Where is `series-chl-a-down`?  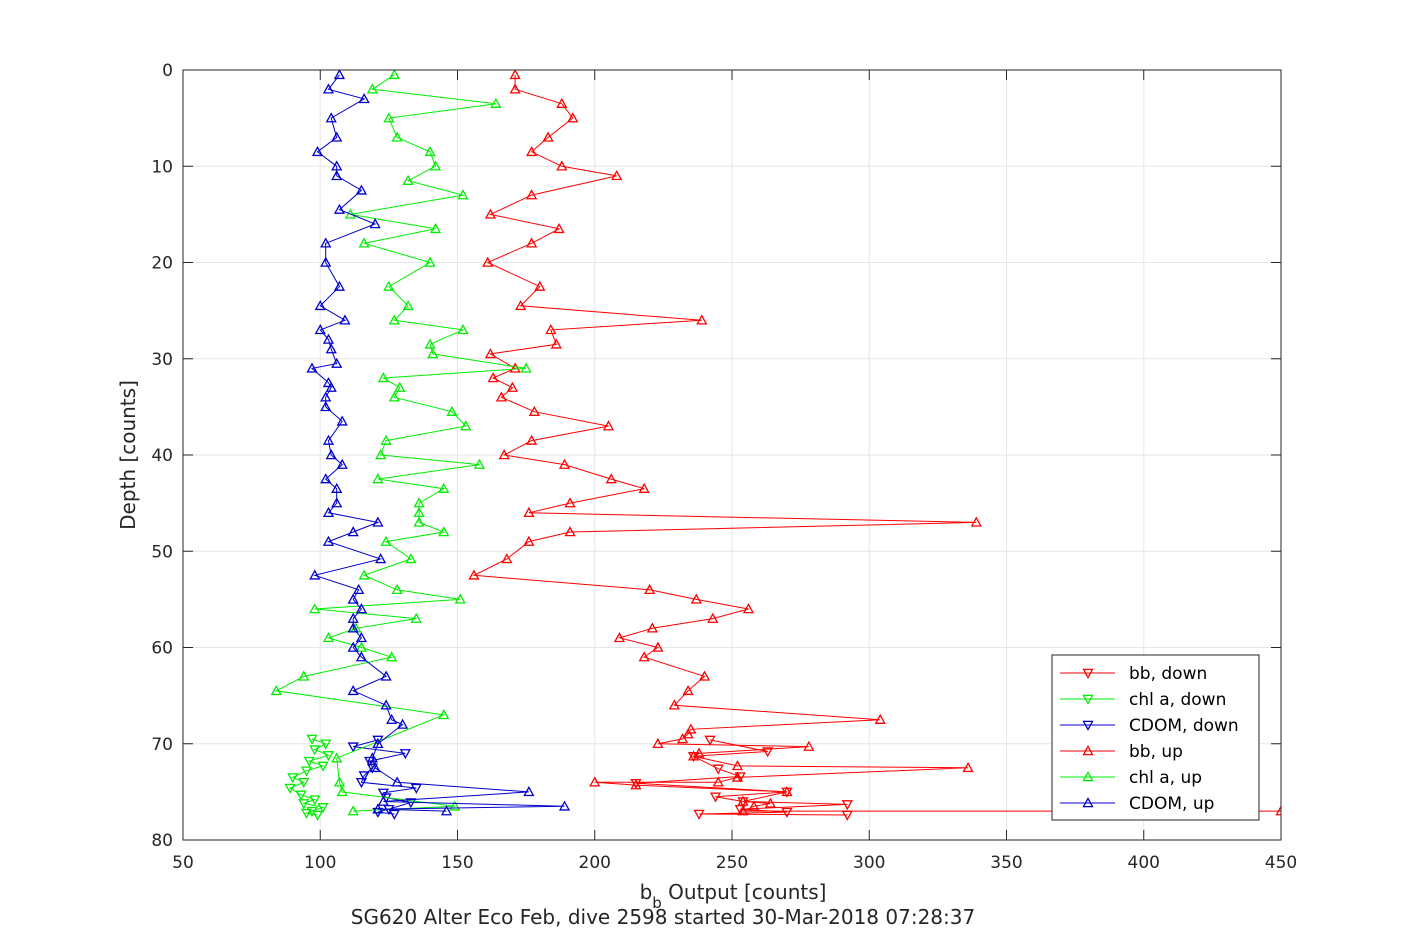 series-chl-a-down is located at coordinates (309, 777).